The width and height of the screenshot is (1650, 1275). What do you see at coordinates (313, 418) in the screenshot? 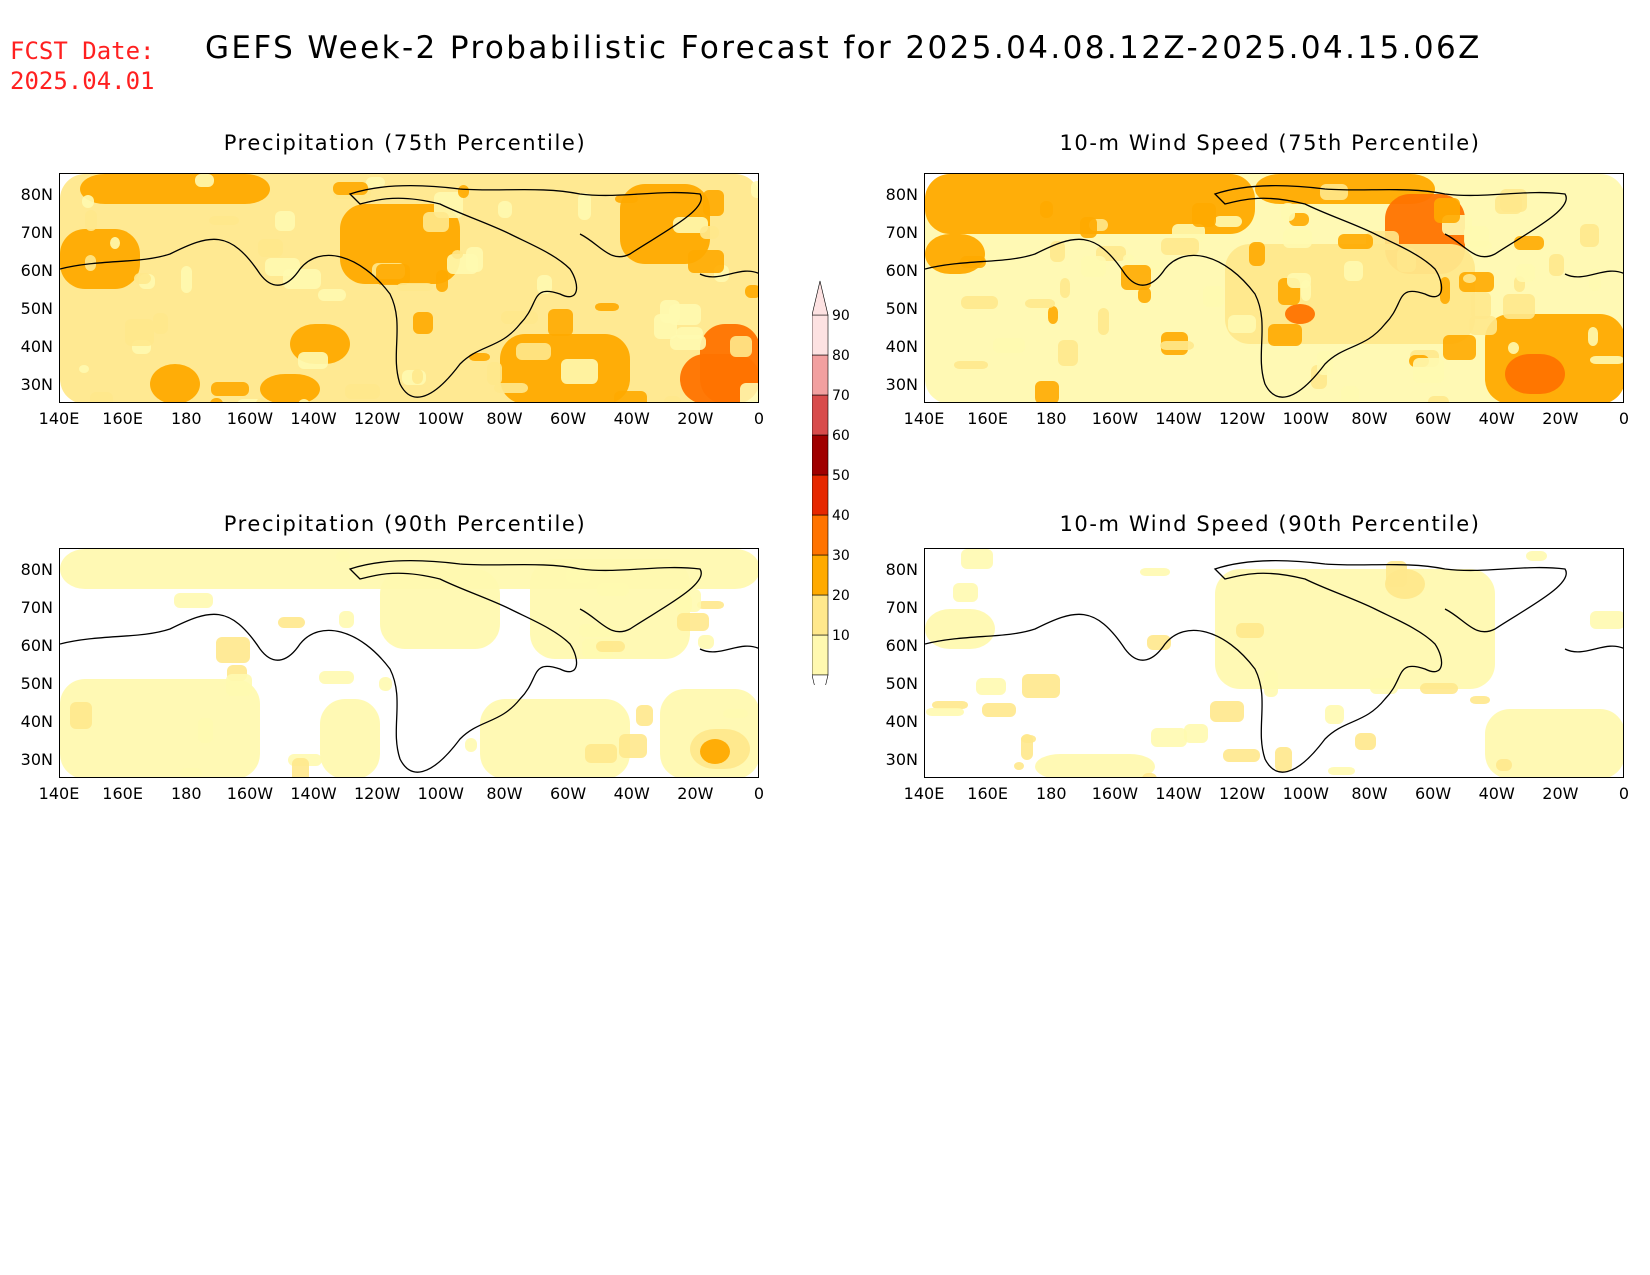
I see `lon-tick-label: 140W` at bounding box center [313, 418].